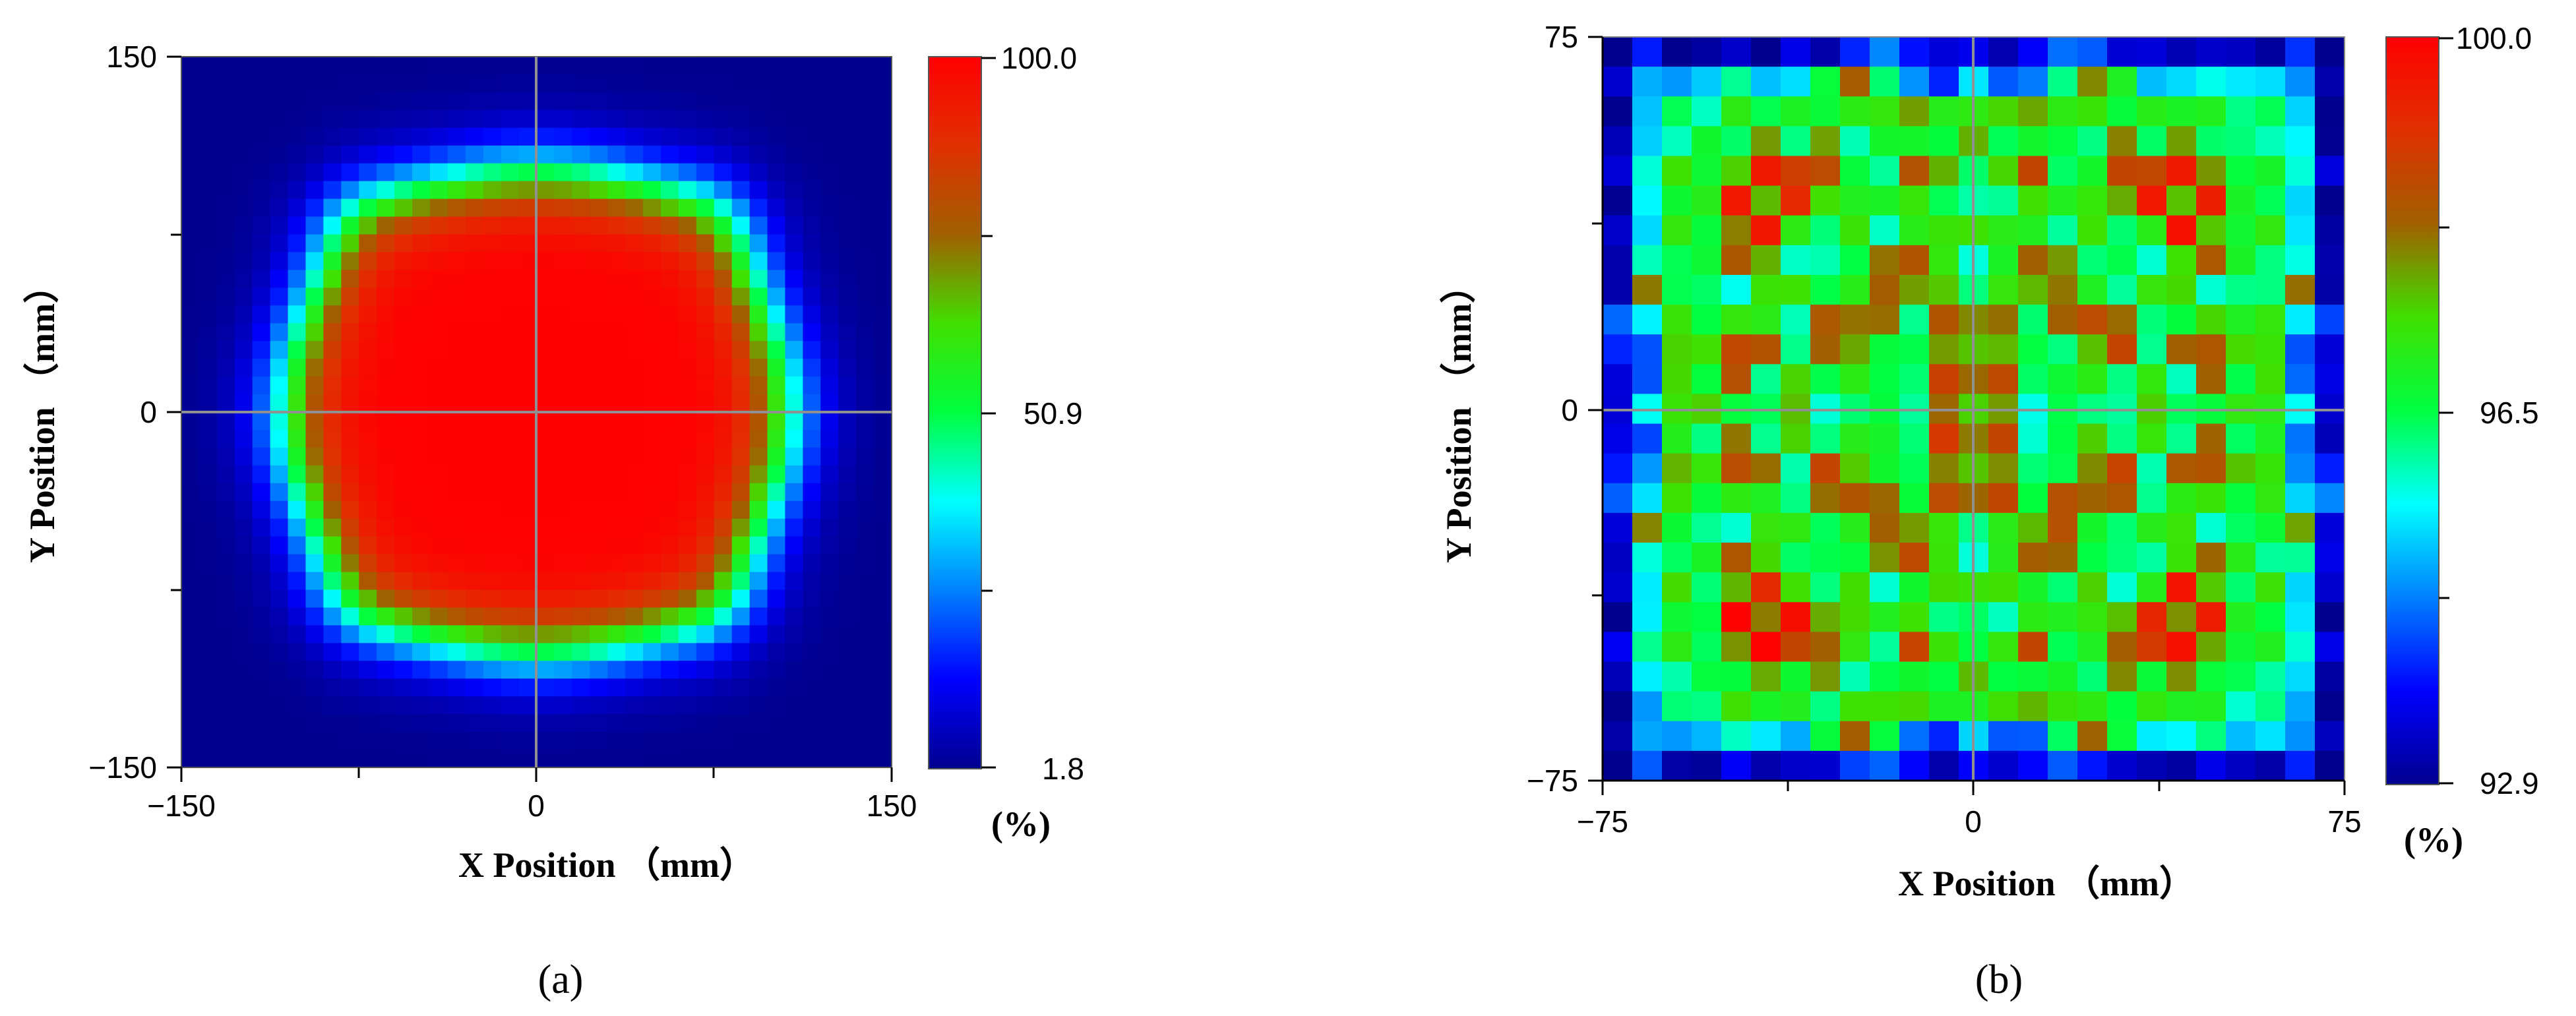  Describe the element at coordinates (536, 774) in the screenshot. I see `x-axis-ticks-a` at that location.